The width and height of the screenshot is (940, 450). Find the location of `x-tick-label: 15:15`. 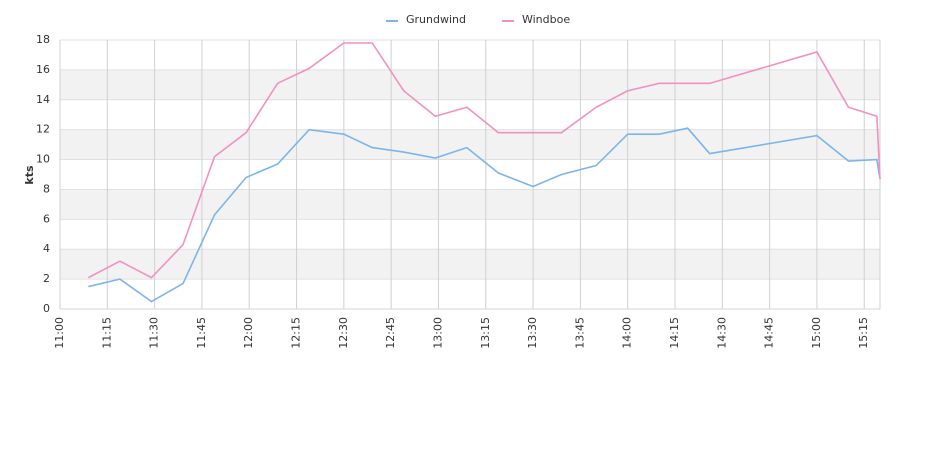

x-tick-label: 15:15 is located at coordinates (863, 333).